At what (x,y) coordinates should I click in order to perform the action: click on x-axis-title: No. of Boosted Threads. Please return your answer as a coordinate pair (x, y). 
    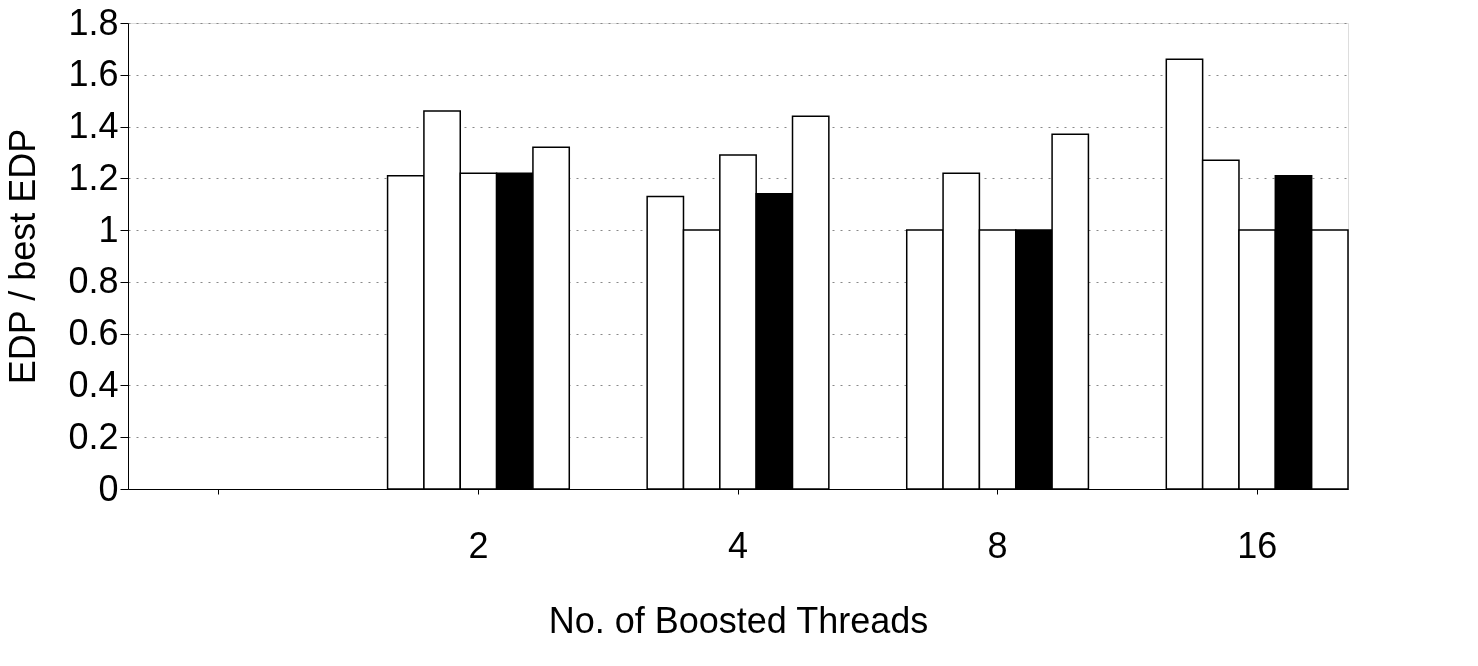
    Looking at the image, I should click on (738, 620).